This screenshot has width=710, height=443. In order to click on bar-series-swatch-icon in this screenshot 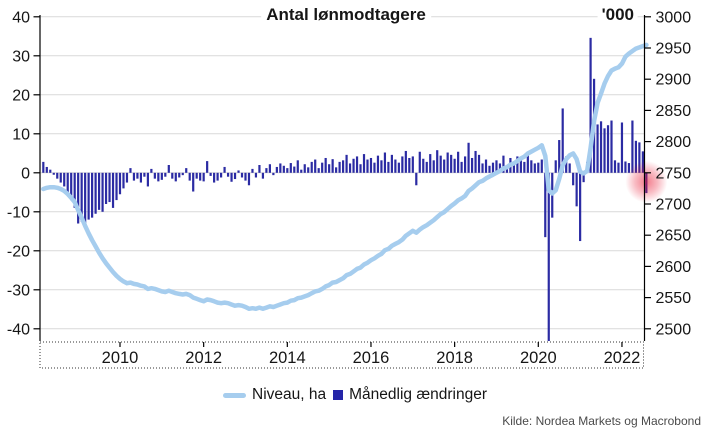, I will do `click(338, 395)`.